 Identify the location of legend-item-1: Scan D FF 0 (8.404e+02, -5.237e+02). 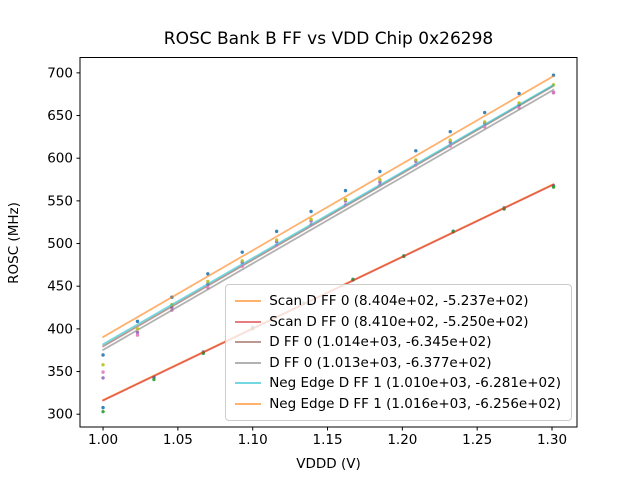
(398, 301).